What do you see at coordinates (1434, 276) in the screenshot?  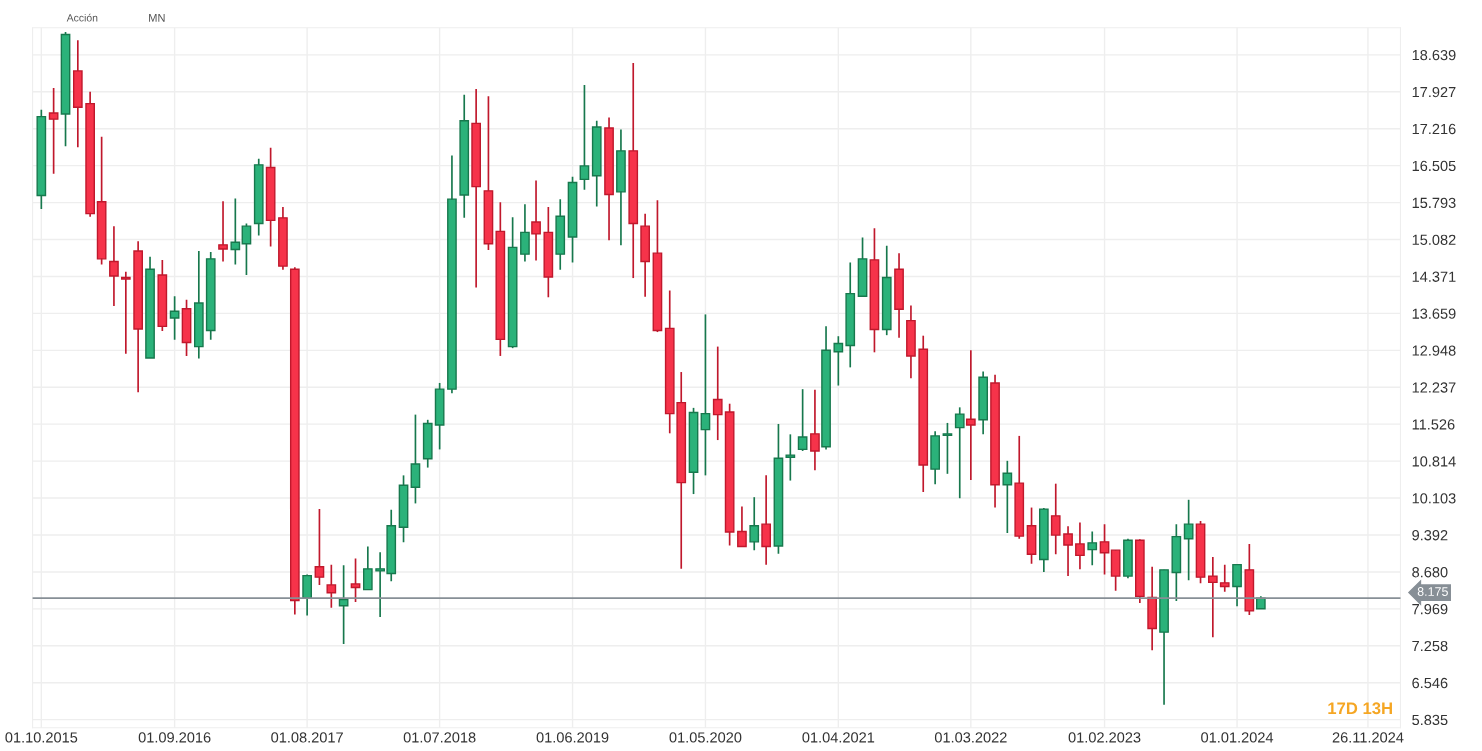 I see `y-tick-label: 14.371` at bounding box center [1434, 276].